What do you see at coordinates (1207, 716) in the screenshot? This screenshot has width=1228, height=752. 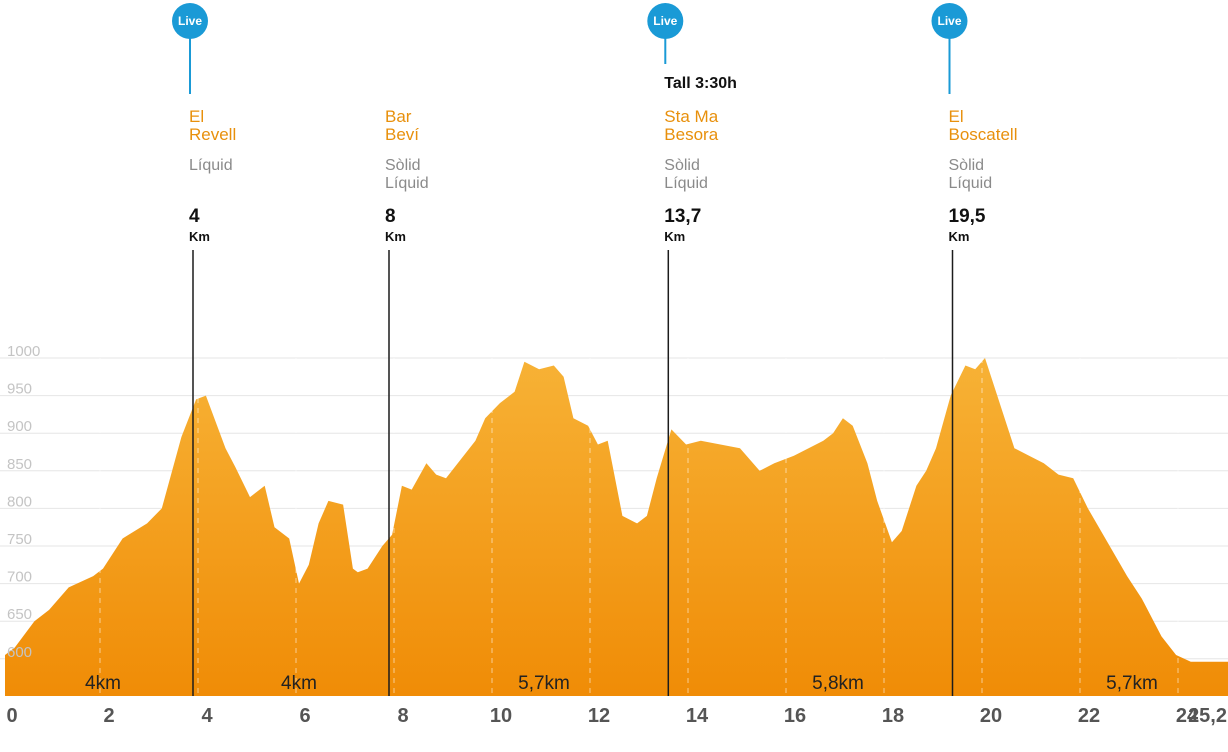 I see `x-tick-label: 25,2` at bounding box center [1207, 716].